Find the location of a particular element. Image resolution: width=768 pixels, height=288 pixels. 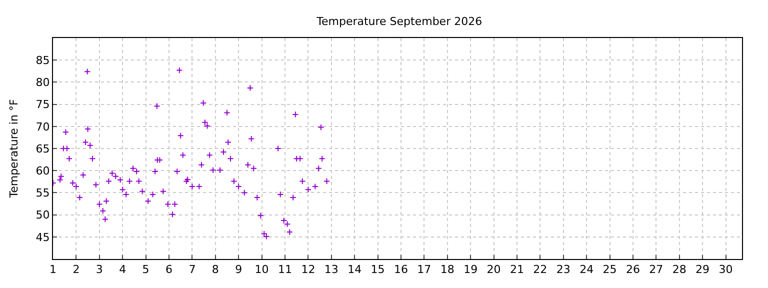

x-tick-label: 27 is located at coordinates (656, 269).